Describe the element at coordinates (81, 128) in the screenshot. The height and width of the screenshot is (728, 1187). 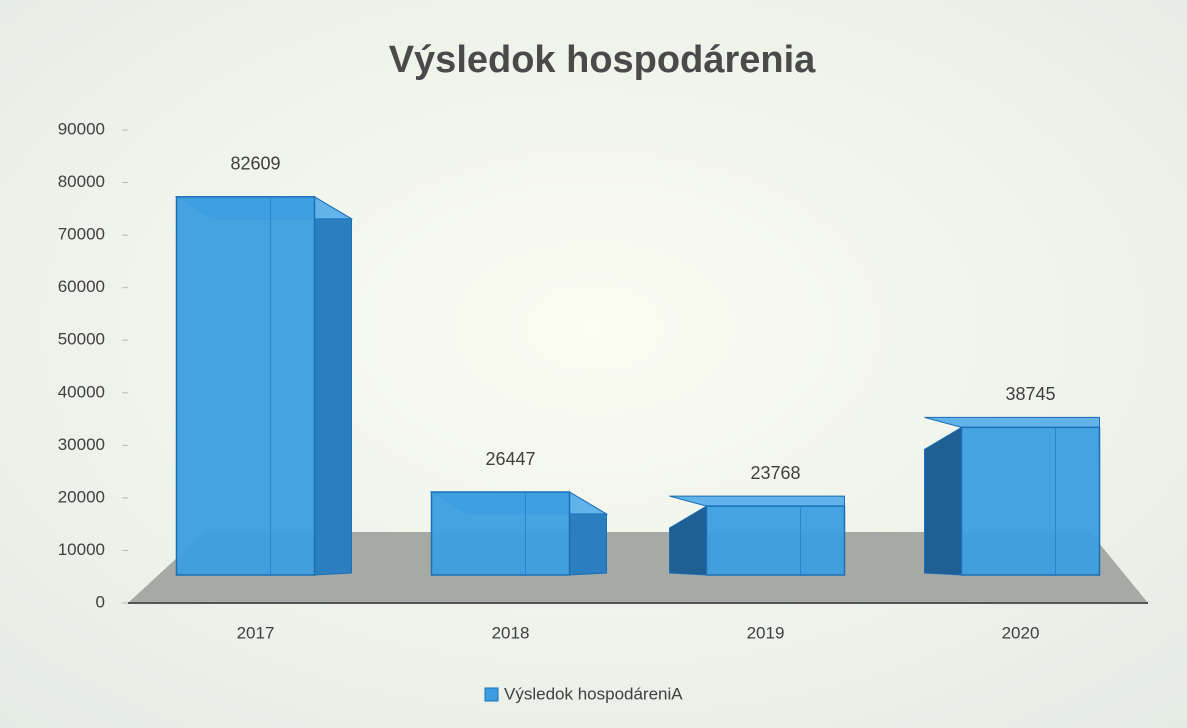
I see `y-tick-label: 90000` at that location.